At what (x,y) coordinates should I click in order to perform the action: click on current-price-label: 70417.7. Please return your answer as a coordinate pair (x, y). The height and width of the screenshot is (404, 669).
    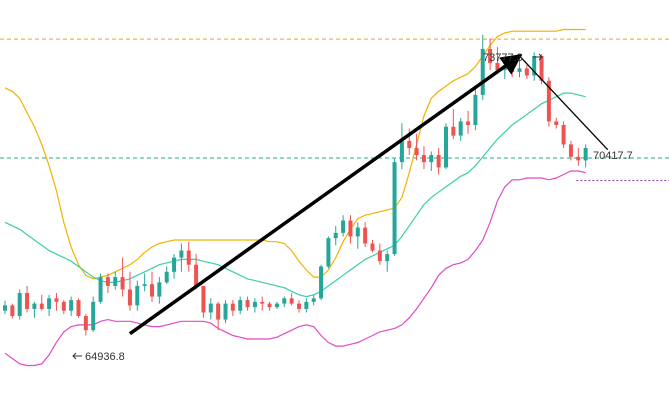
    Looking at the image, I should click on (613, 156).